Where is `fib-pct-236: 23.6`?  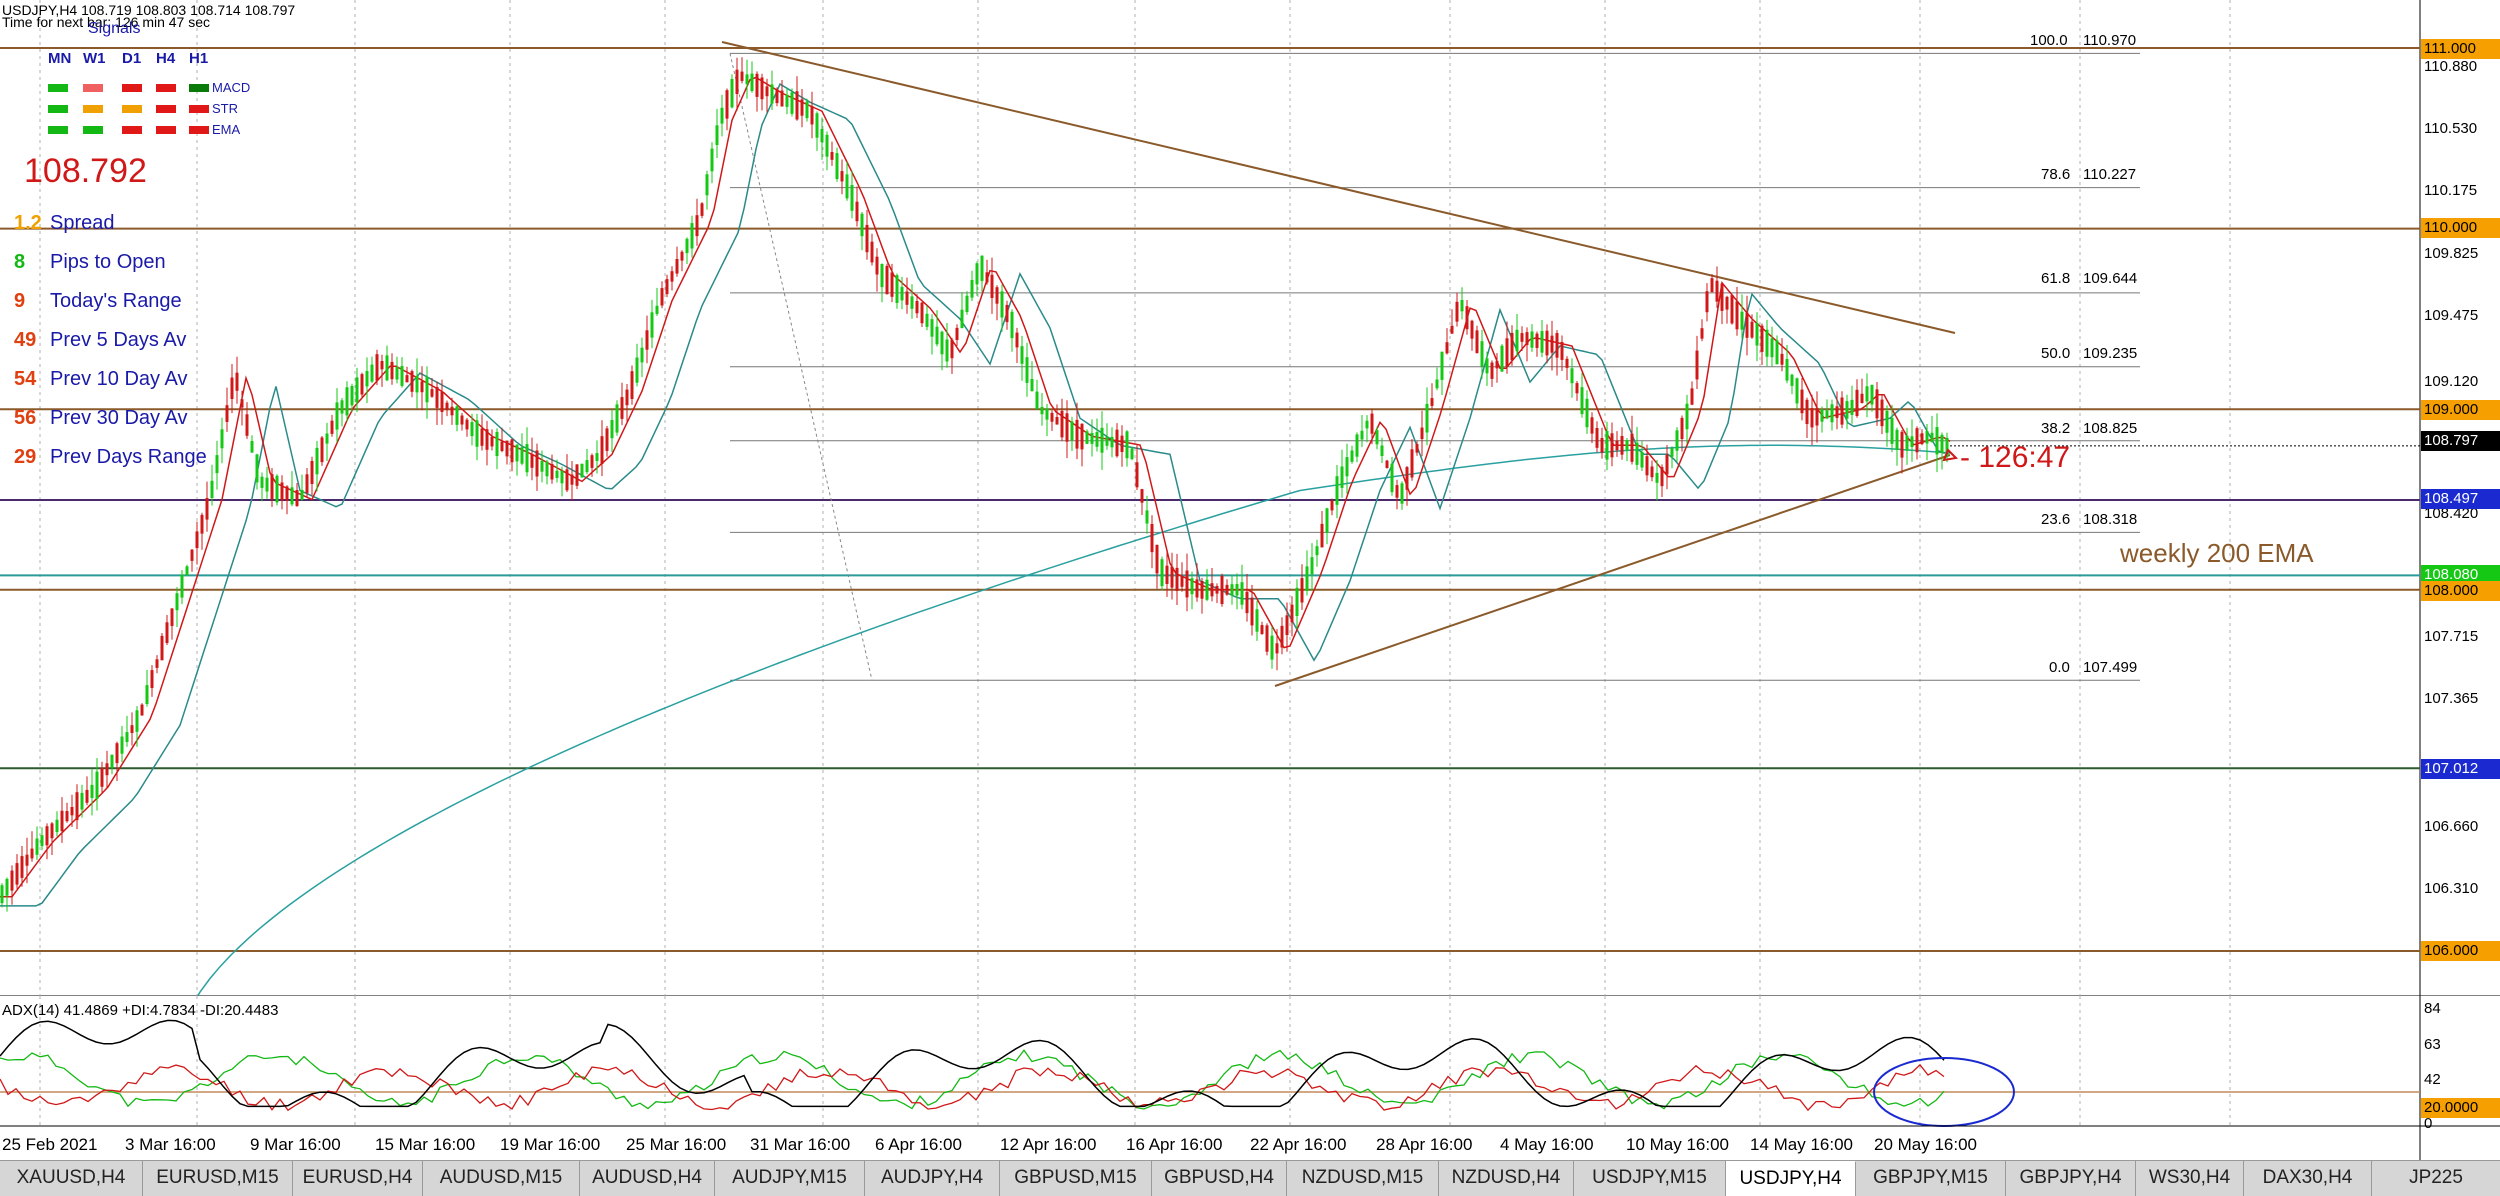 fib-pct-236: 23.6 is located at coordinates (2056, 519).